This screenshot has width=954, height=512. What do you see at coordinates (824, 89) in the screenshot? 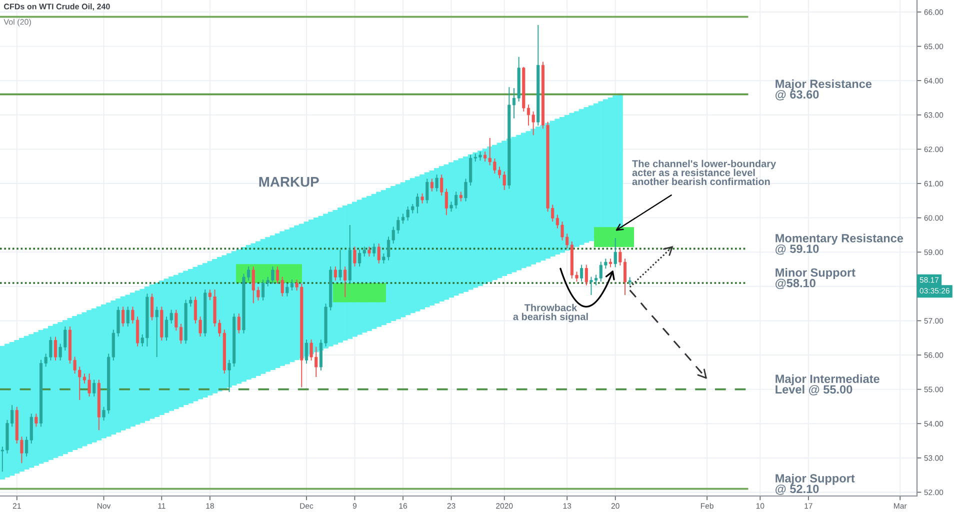
I see `ref-line-label: Major Resistance @ 63.60` at bounding box center [824, 89].